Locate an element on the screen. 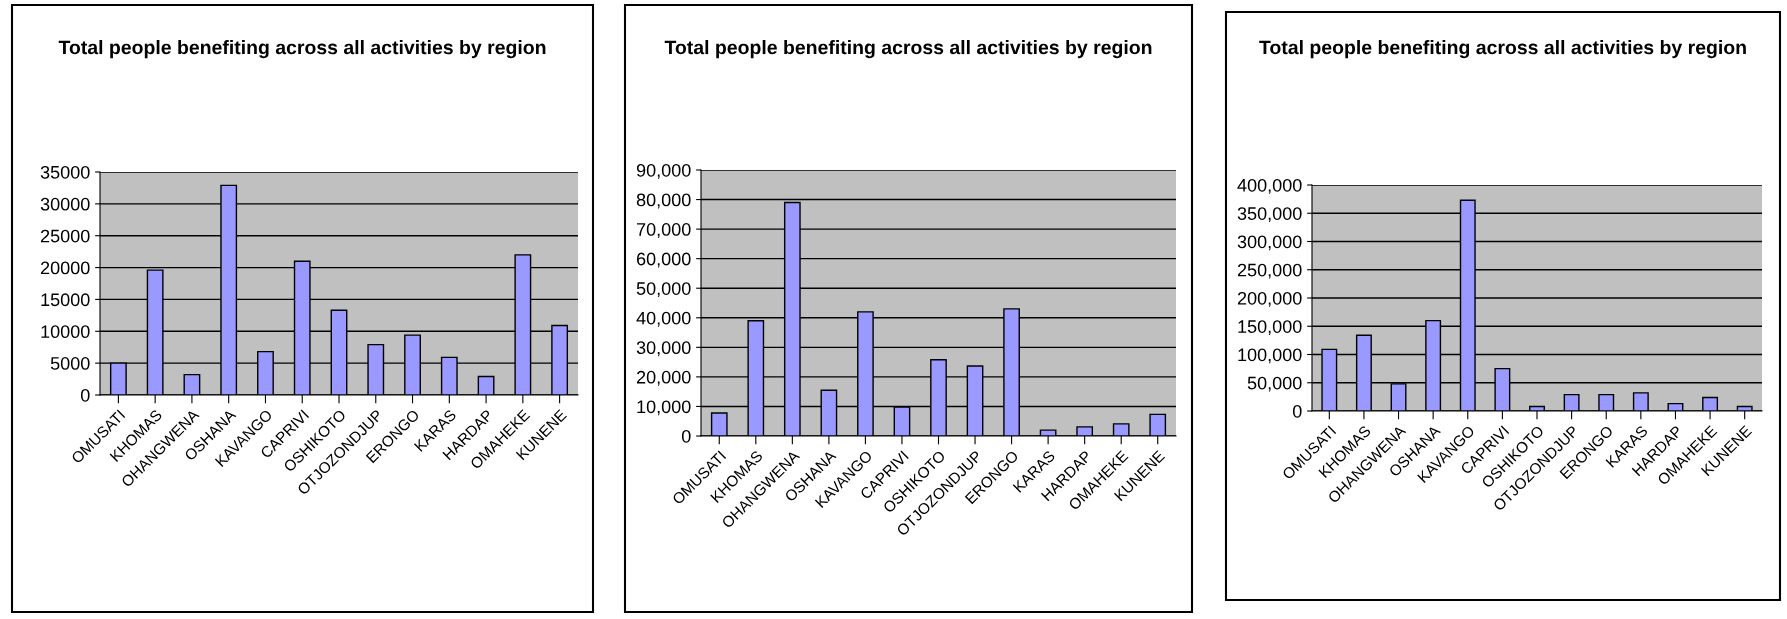  y-tick-label: 40,000 is located at coordinates (663, 319).